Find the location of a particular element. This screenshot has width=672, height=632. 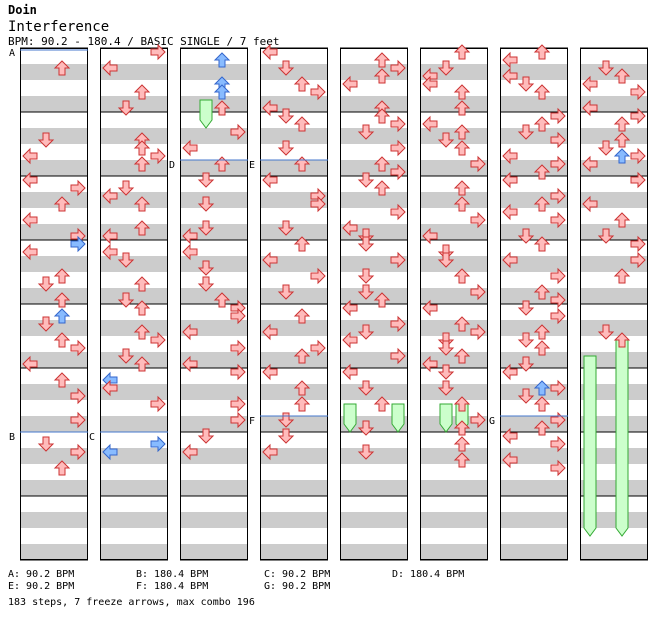

bpm-marker-d: D is located at coordinates (172, 165).